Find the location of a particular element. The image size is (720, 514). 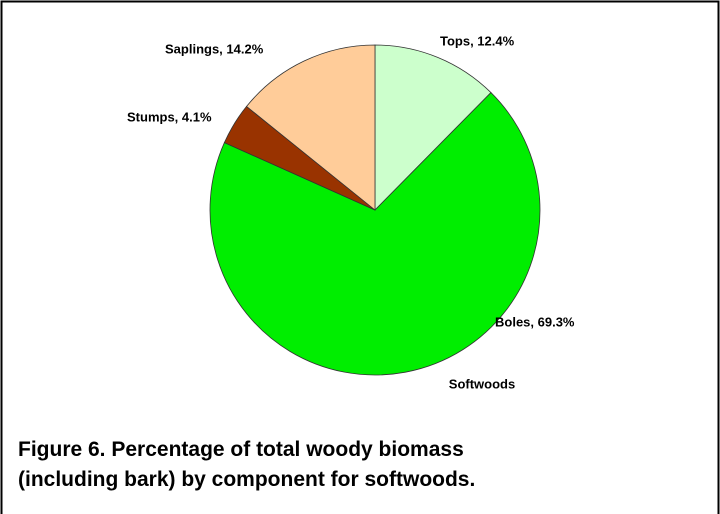

slice-label: Tops, 12.4% is located at coordinates (477, 40).